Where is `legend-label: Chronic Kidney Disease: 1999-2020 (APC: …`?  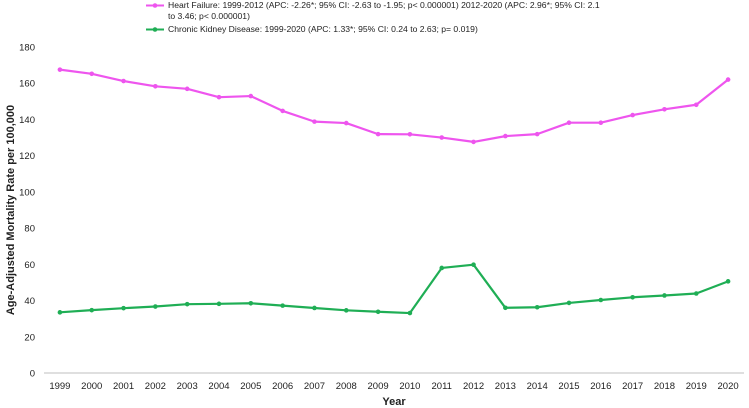 legend-label: Chronic Kidney Disease: 1999-2020 (APC: … is located at coordinates (323, 29).